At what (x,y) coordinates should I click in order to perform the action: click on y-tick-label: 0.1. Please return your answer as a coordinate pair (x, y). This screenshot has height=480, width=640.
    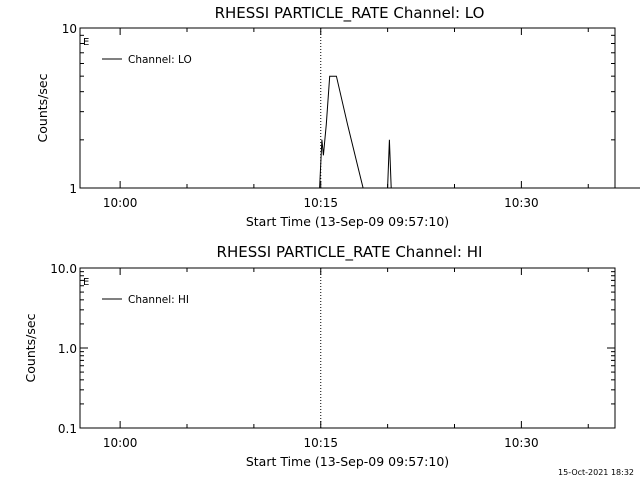
    Looking at the image, I should click on (67, 429).